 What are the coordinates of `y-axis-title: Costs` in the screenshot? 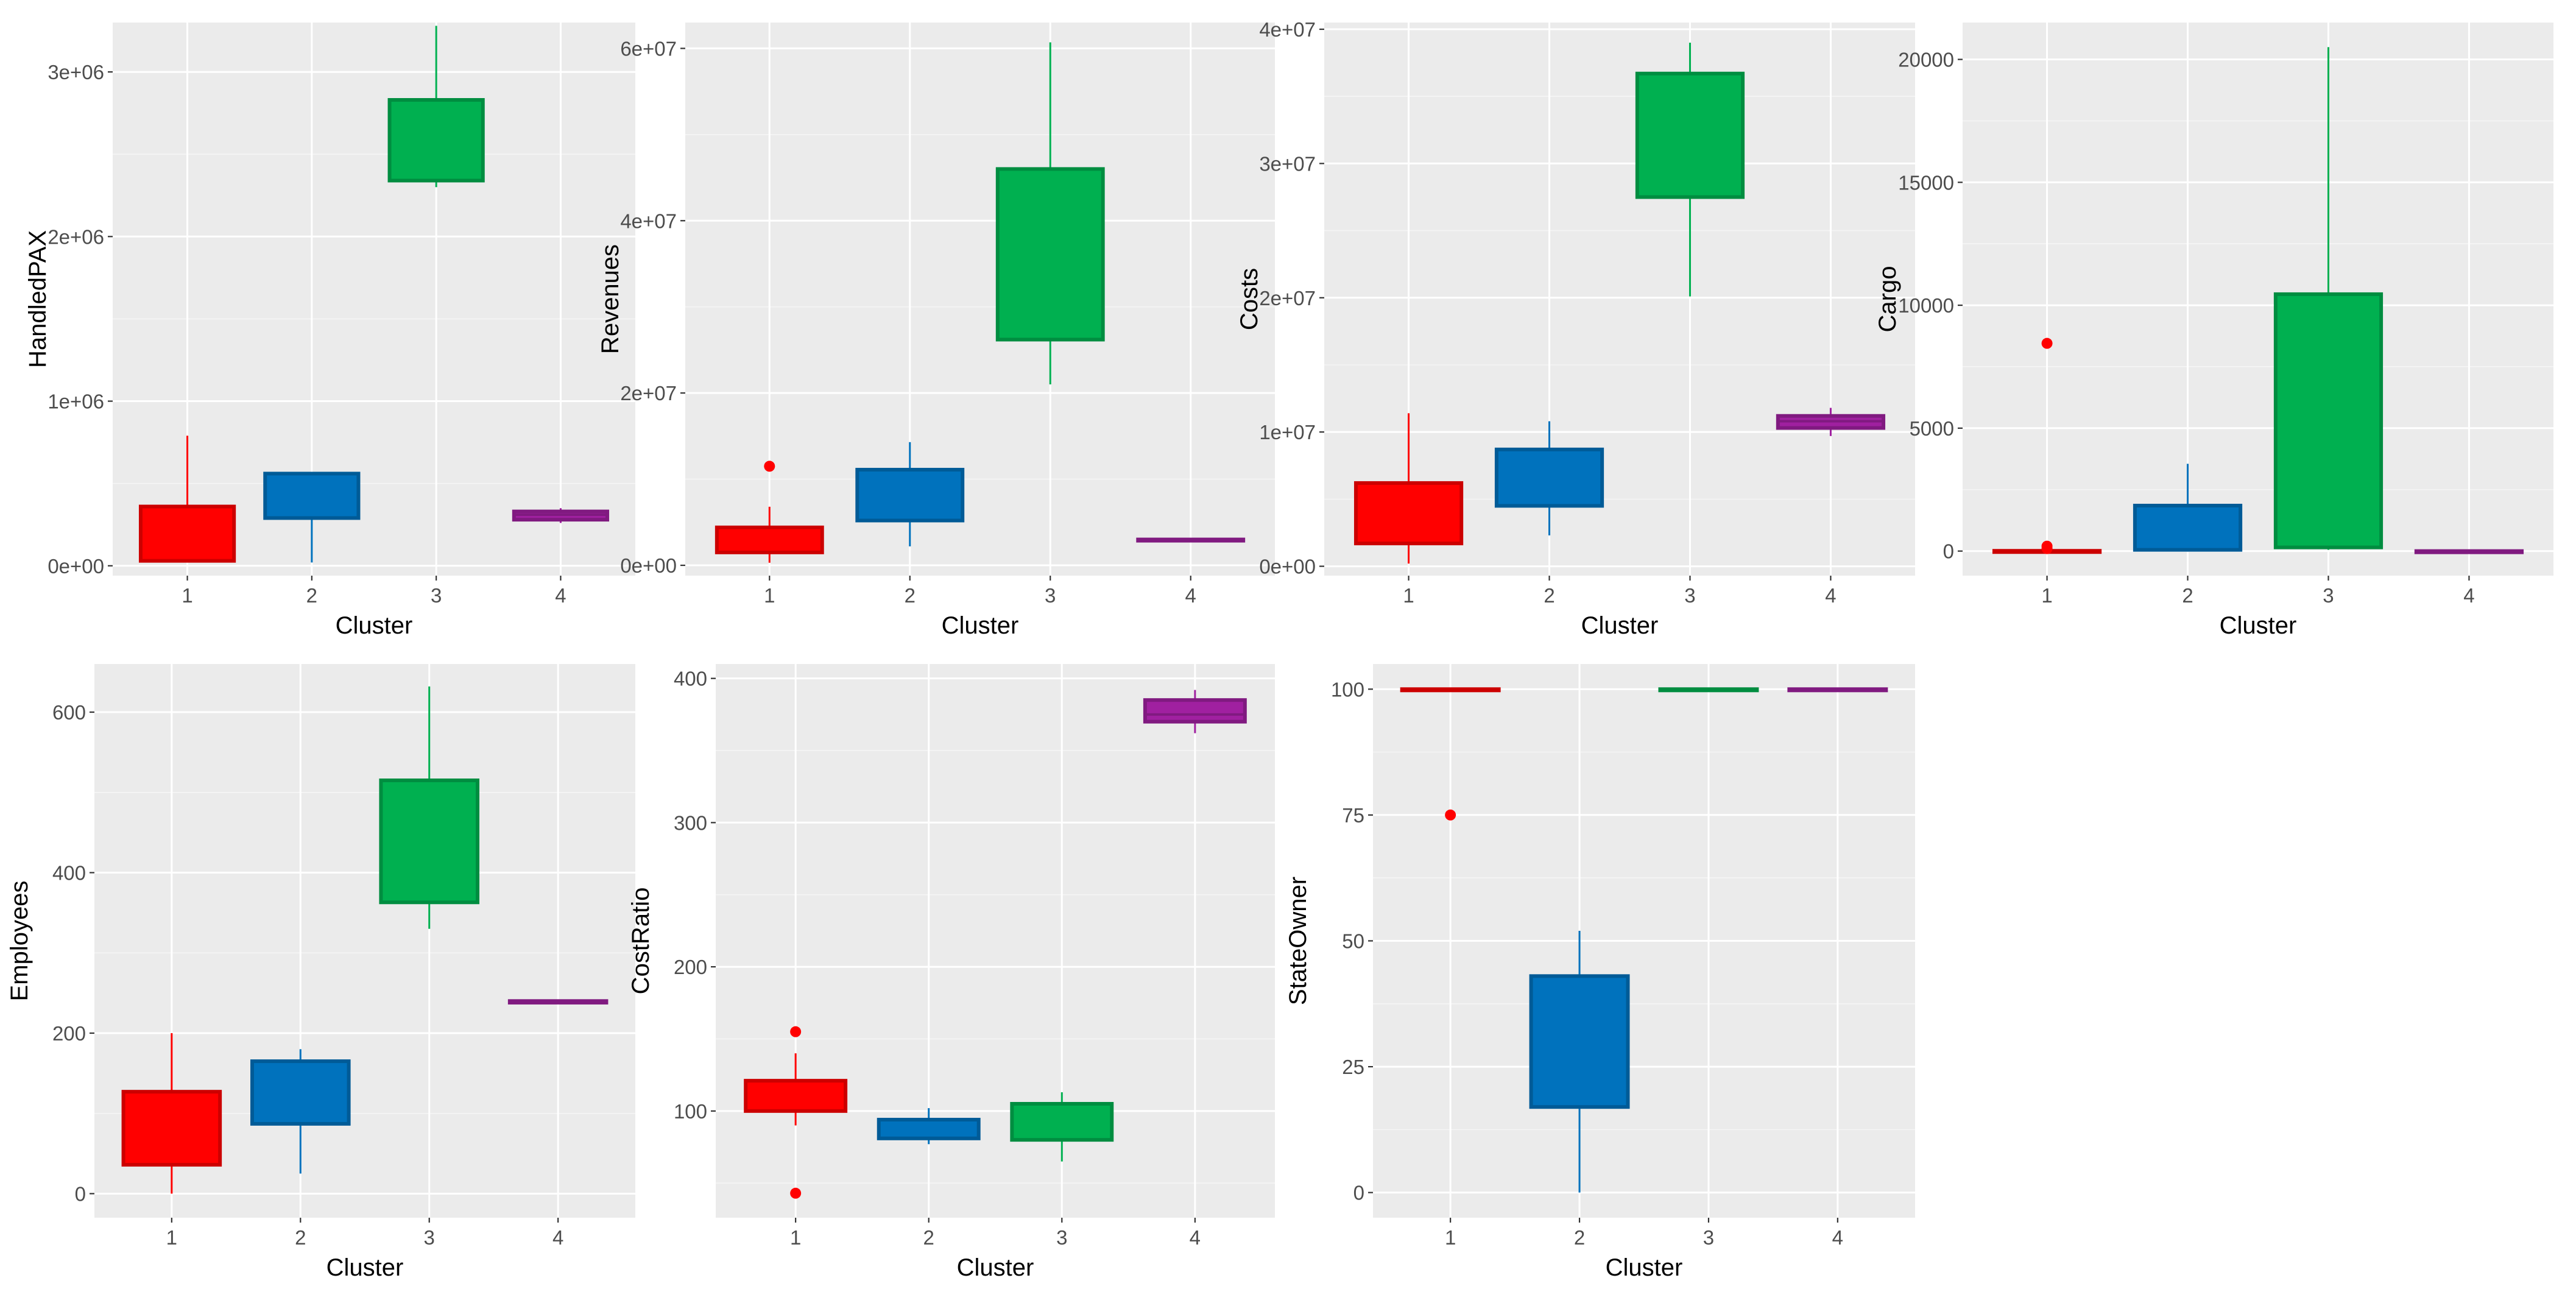 It's located at (1249, 299).